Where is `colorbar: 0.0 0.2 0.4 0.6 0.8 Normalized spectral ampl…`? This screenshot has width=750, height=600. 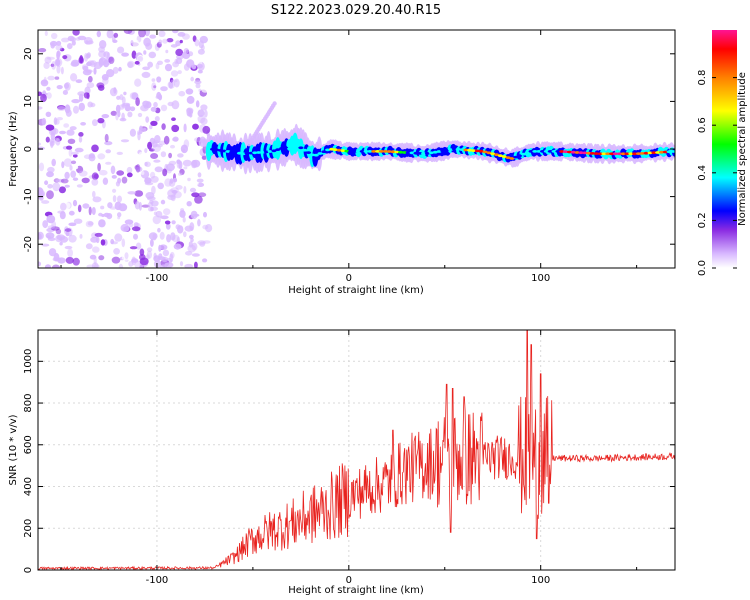
colorbar: 0.0 0.2 0.4 0.6 0.8 Normalized spectral ampl… is located at coordinates (722, 153).